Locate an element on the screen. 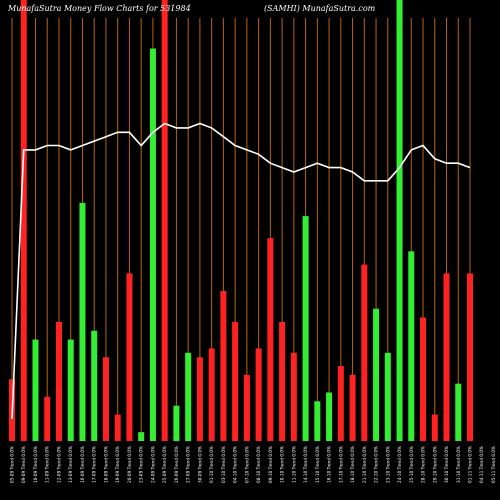 The width and height of the screenshot is (500, 500). x-tick-label: 05-09 Trend 0.0% is located at coordinates (12, 464).